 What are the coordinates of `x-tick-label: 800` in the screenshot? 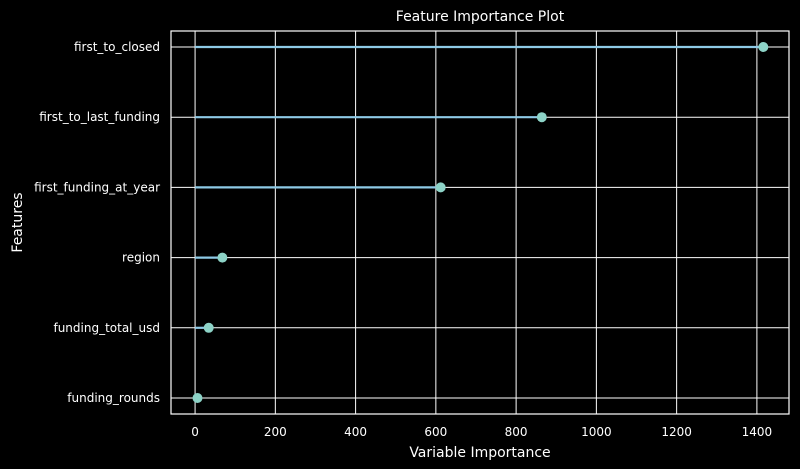 It's located at (516, 432).